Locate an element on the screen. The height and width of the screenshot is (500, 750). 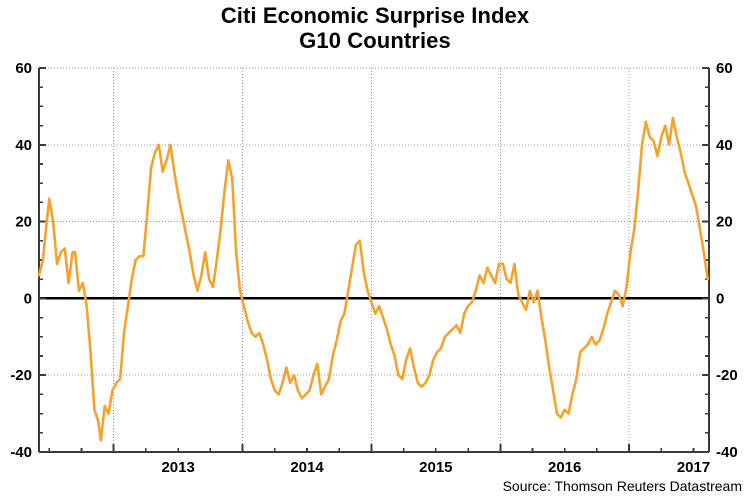
y-tick-label-right: -20 is located at coordinates (727, 375).